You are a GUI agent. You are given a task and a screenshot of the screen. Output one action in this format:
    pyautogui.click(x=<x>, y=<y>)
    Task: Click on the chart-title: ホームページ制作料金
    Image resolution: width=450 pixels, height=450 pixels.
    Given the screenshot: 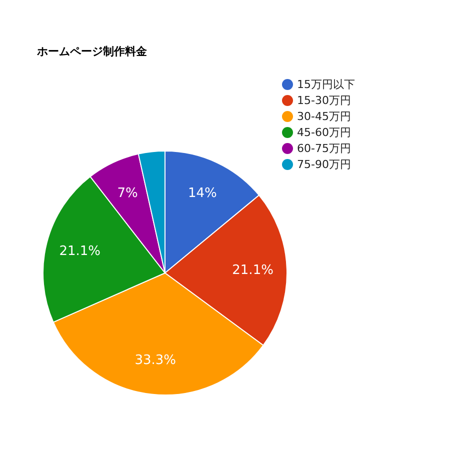 What is the action you would take?
    pyautogui.click(x=92, y=51)
    